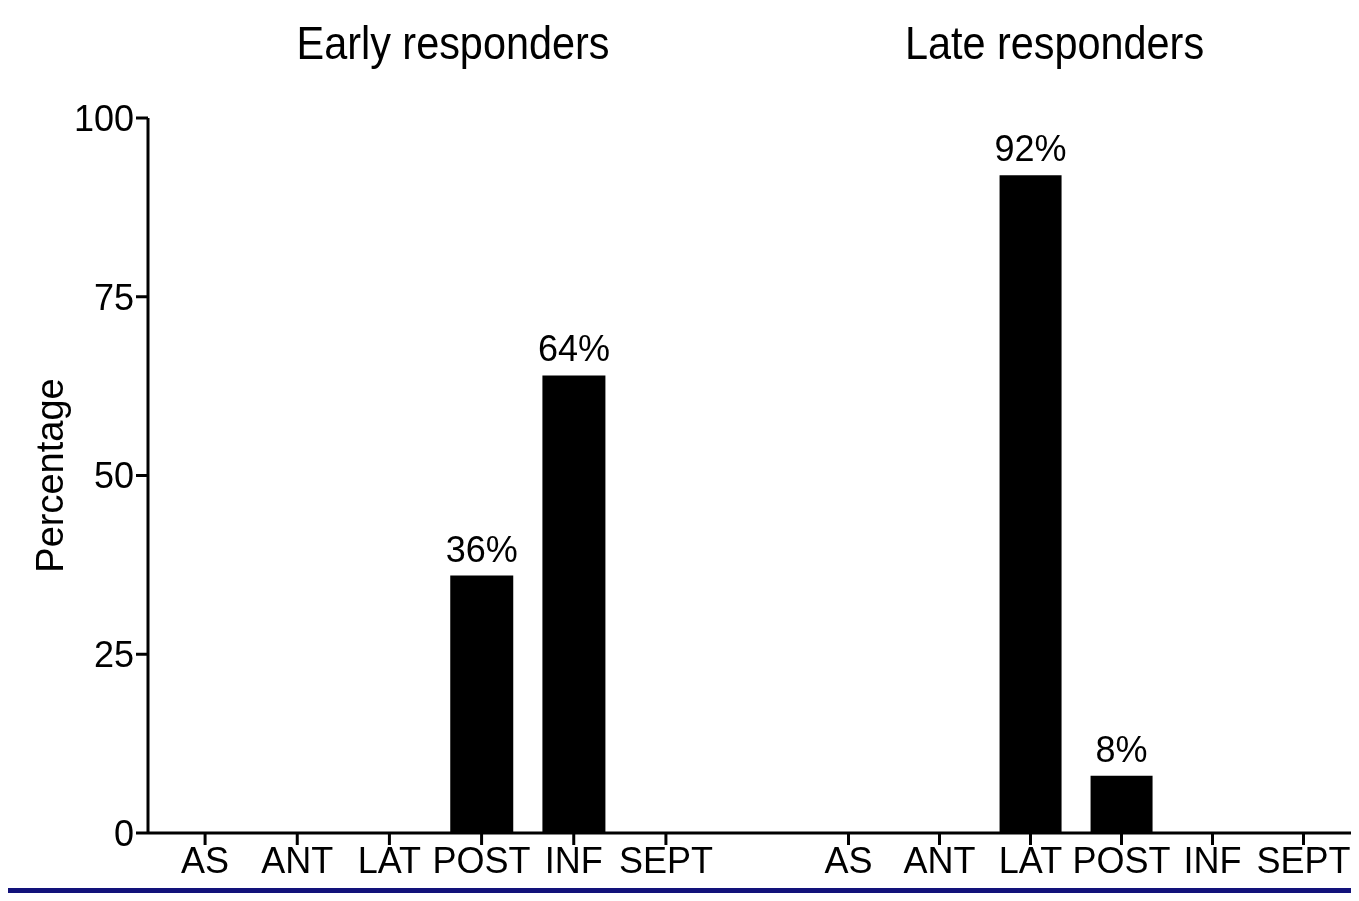  I want to click on data-label: 8%, so click(1121, 749).